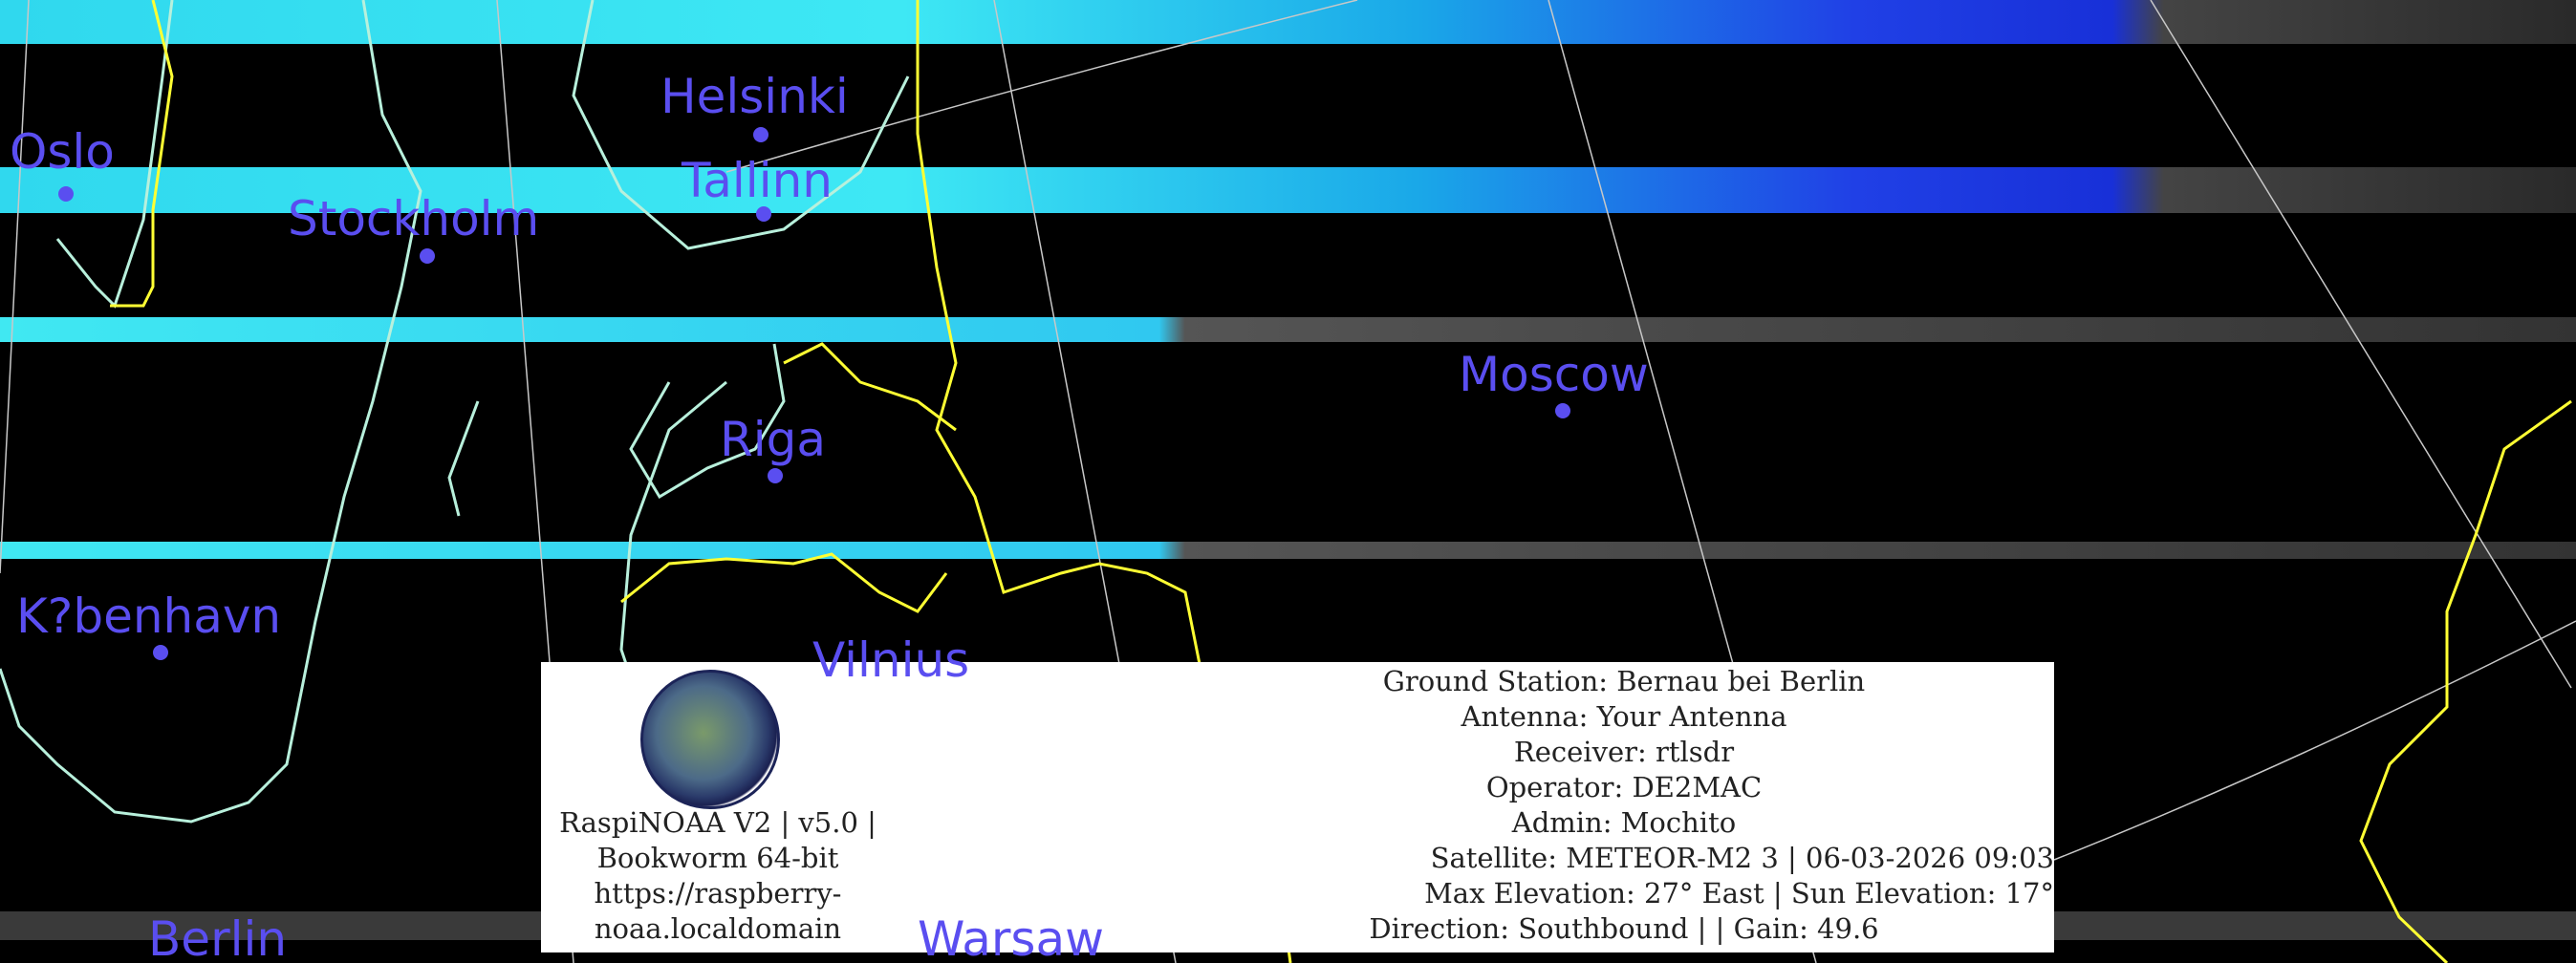  I want to click on city-label-helsinki: Helsinki, so click(754, 96).